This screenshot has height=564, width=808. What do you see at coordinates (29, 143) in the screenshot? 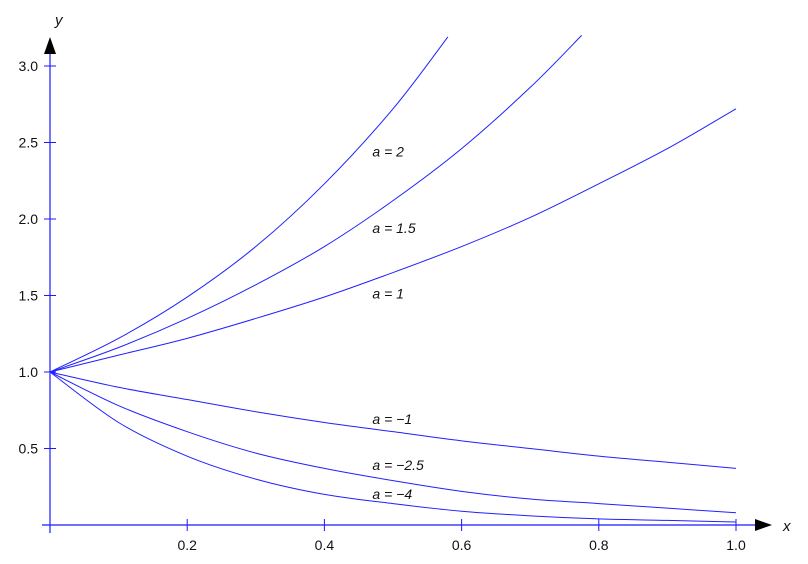
I see `y-tick-label: 2.5` at bounding box center [29, 143].